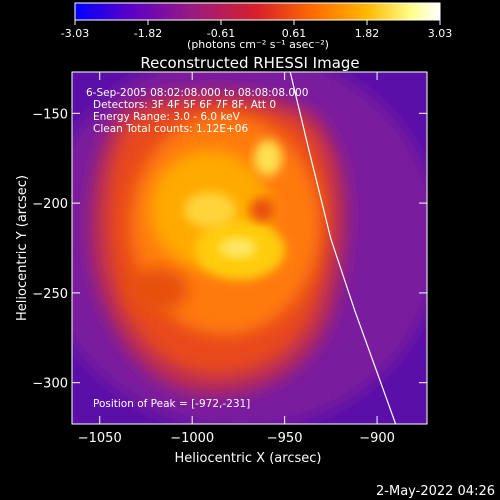 This screenshot has height=500, width=500. I want to click on y-tick-label: −200, so click(50, 204).